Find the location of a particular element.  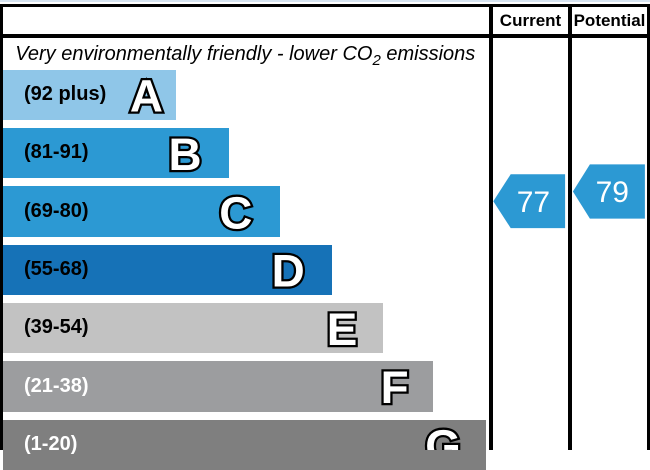

svg-text: B is located at coordinates (184, 154).